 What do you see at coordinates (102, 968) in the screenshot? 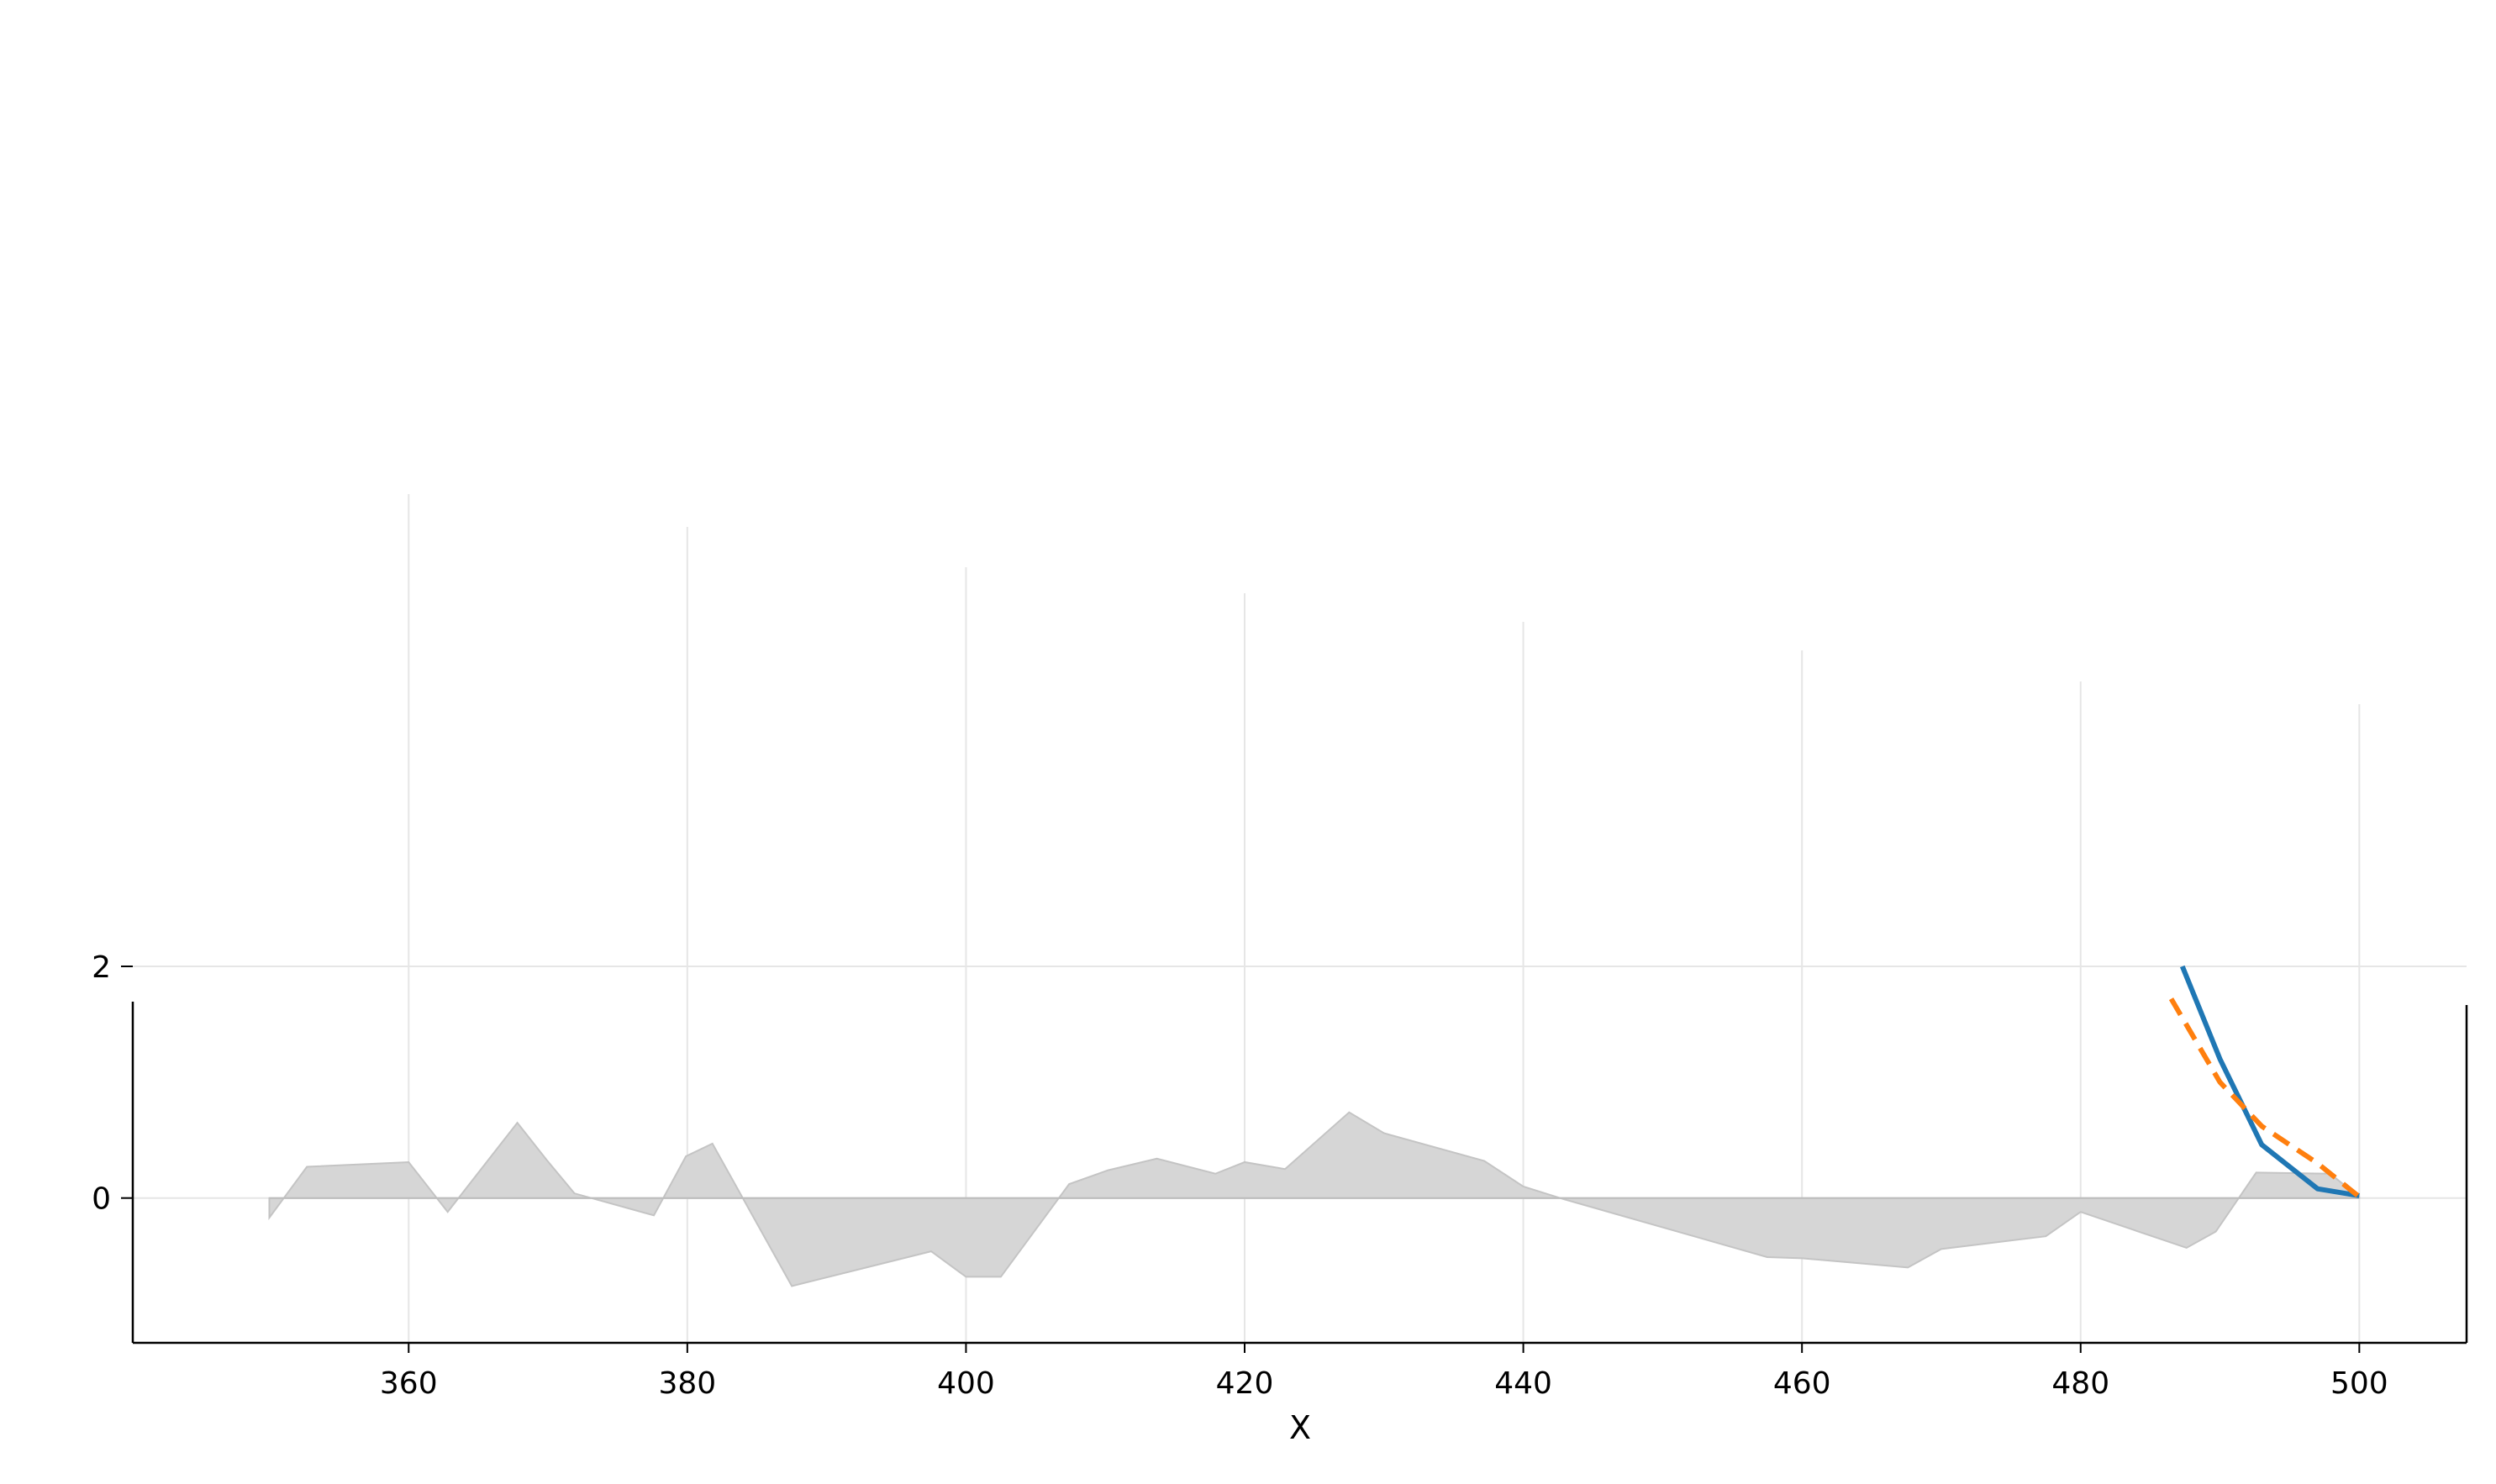
I see `y-tick-label: 2` at bounding box center [102, 968].